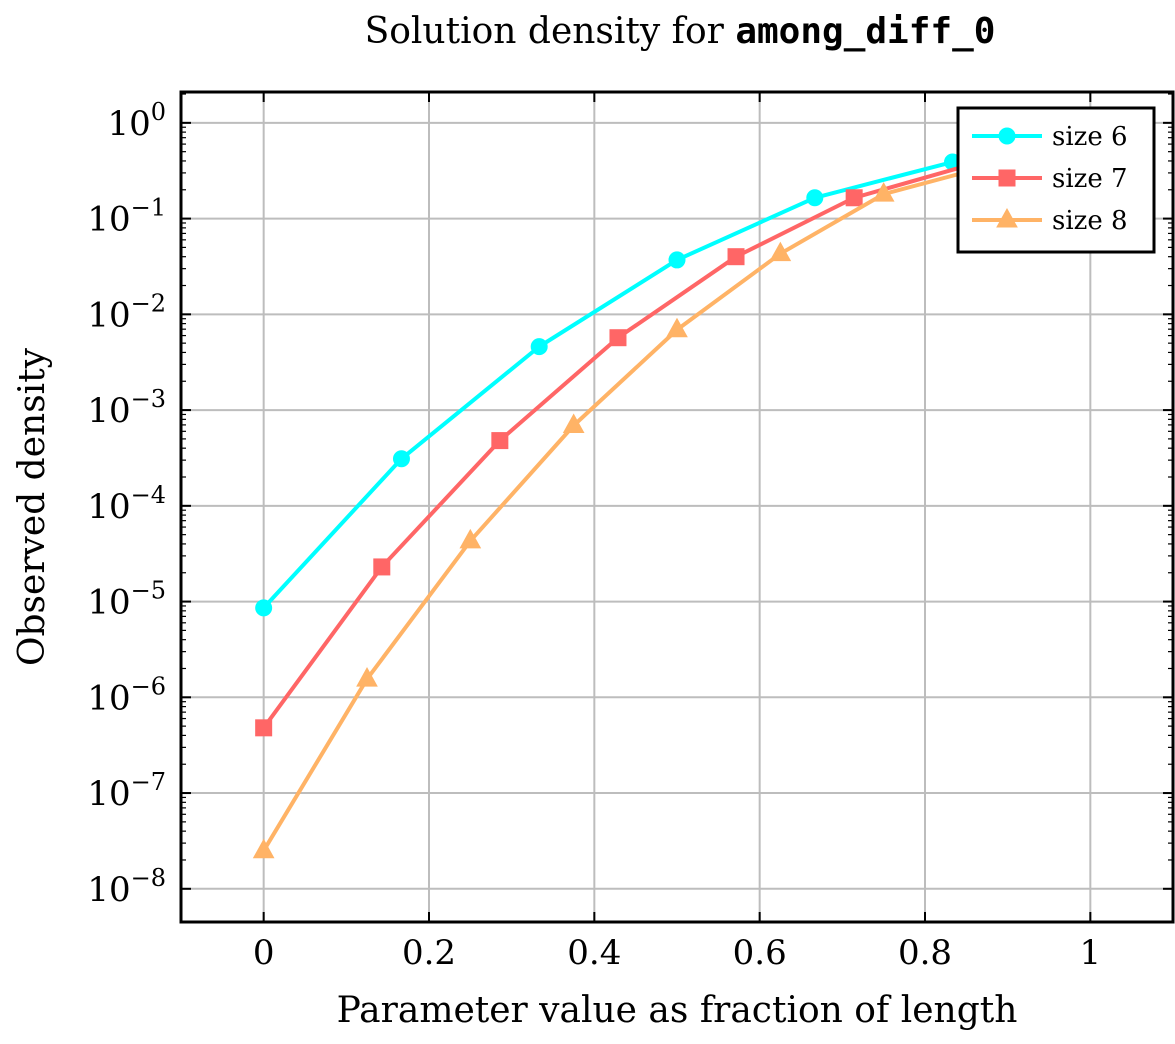  I want to click on y-tick-label: 10⁻⁶, so click(126, 695).